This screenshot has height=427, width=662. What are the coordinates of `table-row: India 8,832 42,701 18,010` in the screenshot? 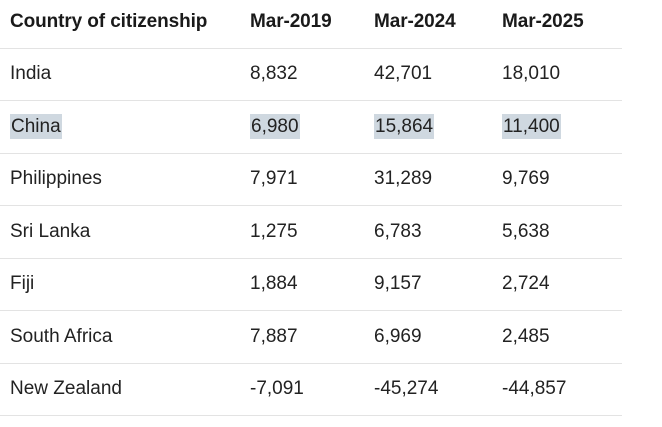 It's located at (311, 74).